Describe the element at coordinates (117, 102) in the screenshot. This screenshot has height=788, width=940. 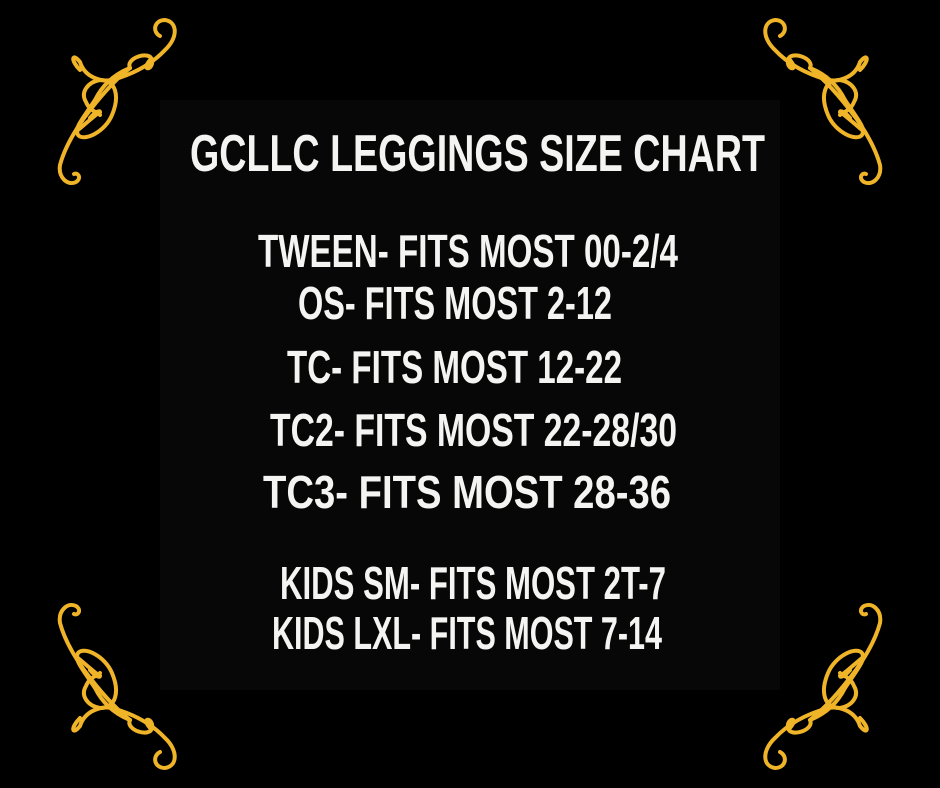
I see `flourish-top-left-icon` at that location.